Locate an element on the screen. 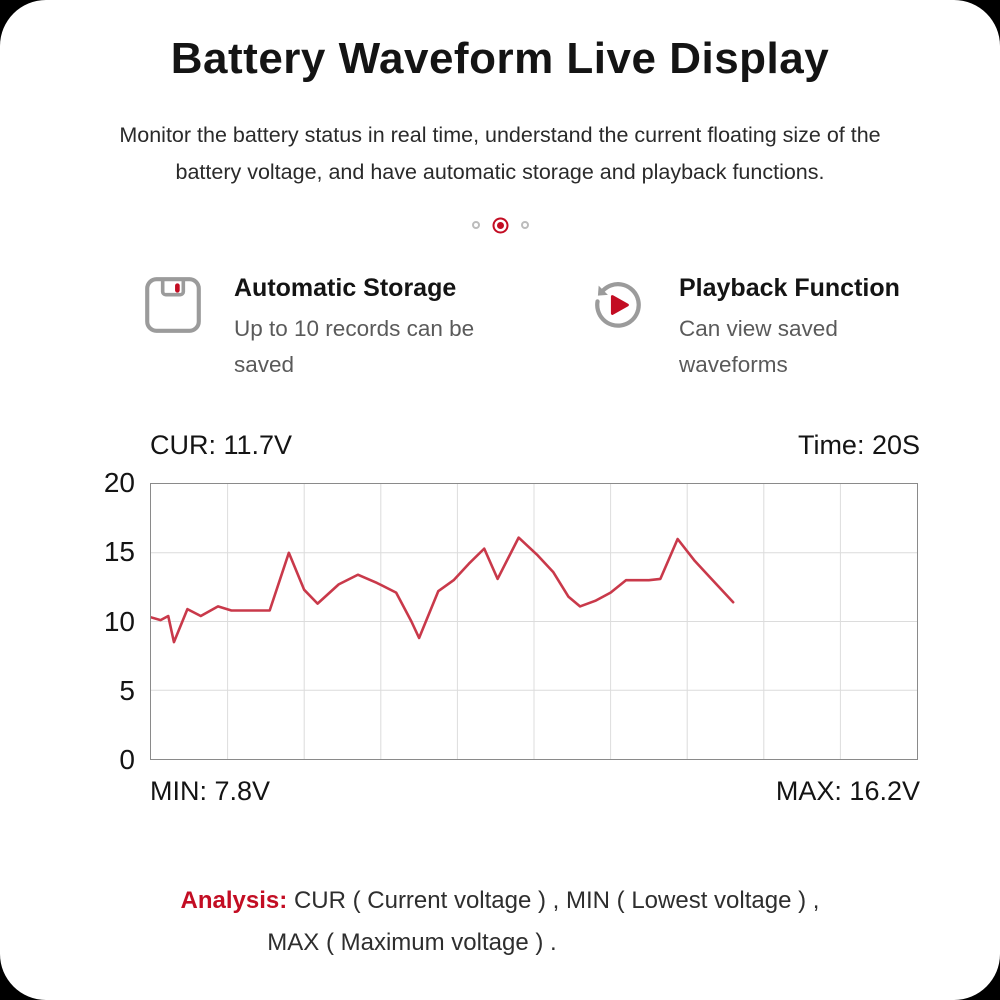 The height and width of the screenshot is (1000, 1000). carousel-dot-active is located at coordinates (500, 225).